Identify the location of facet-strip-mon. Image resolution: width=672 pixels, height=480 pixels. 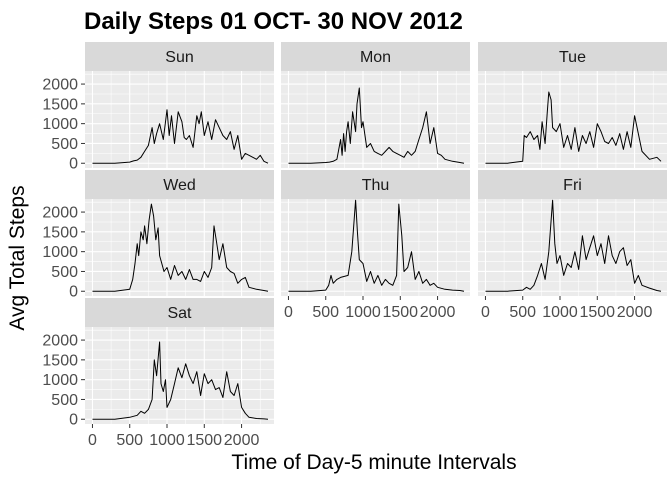
(375, 56).